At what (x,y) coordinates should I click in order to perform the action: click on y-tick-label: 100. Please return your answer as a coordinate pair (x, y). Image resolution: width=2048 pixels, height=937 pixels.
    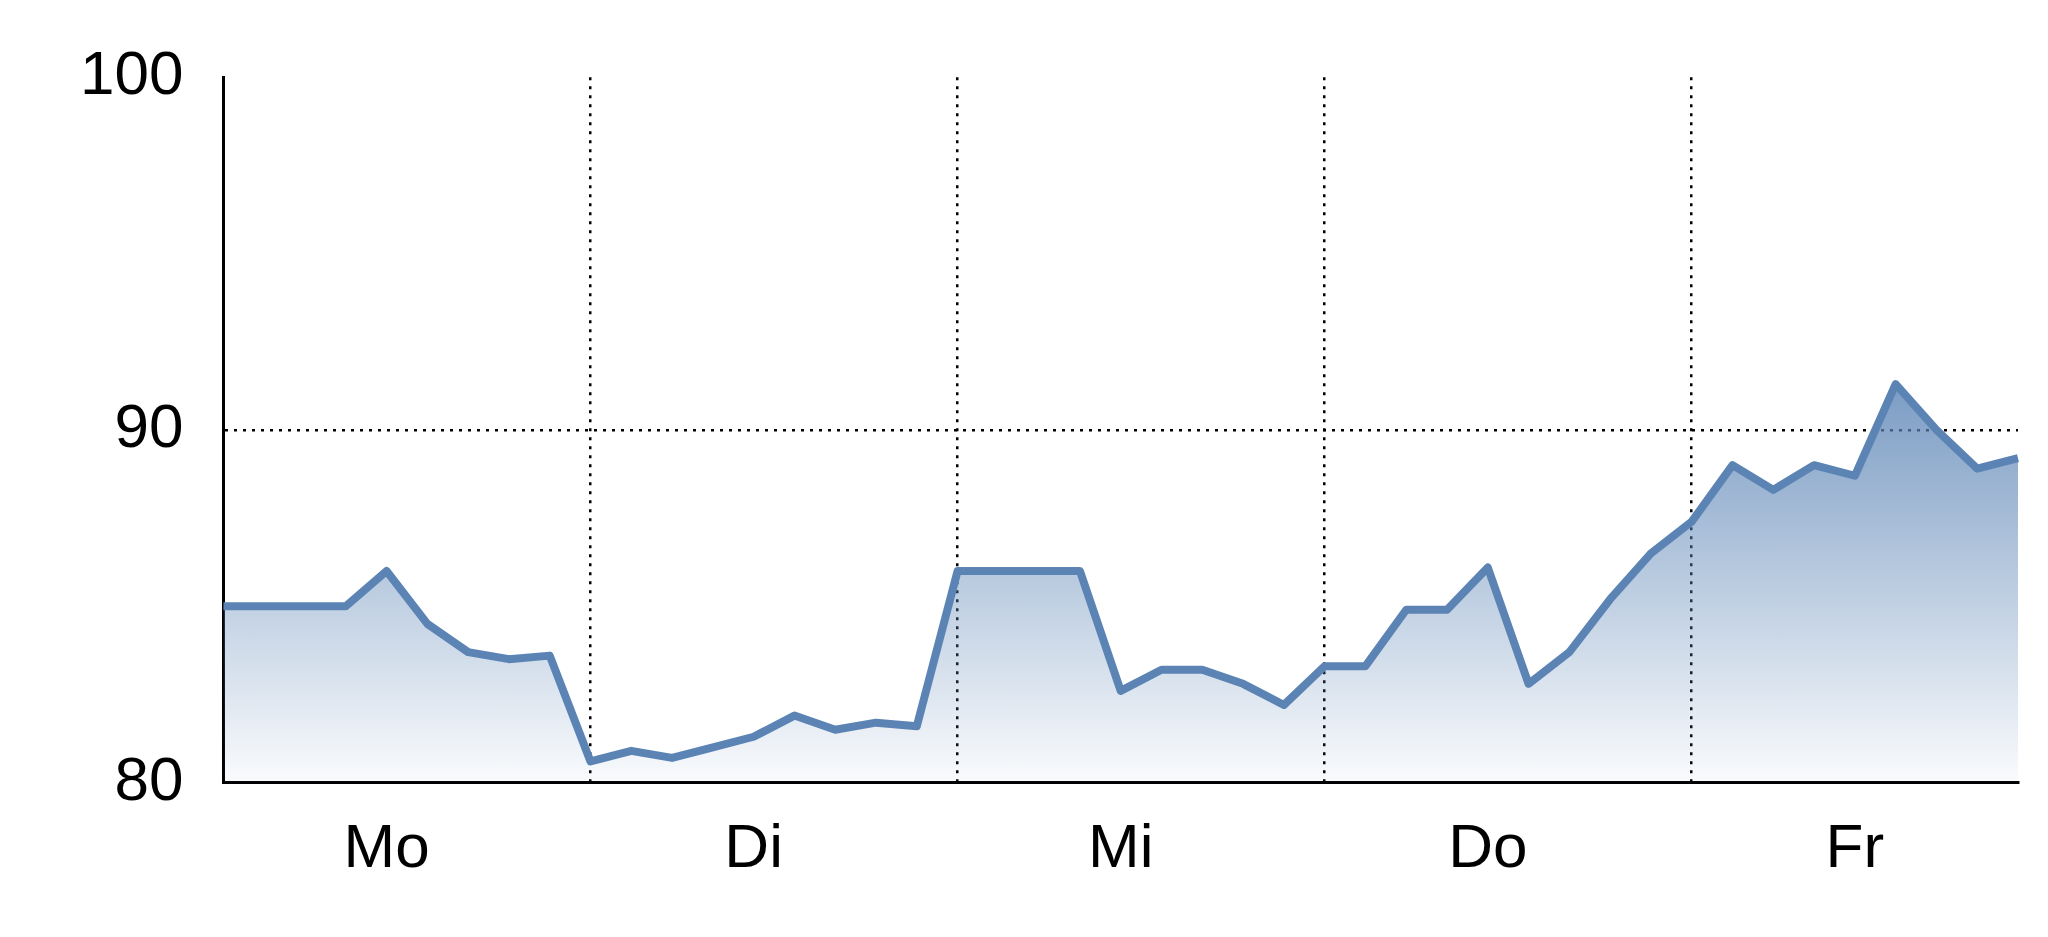
    Looking at the image, I should click on (131, 73).